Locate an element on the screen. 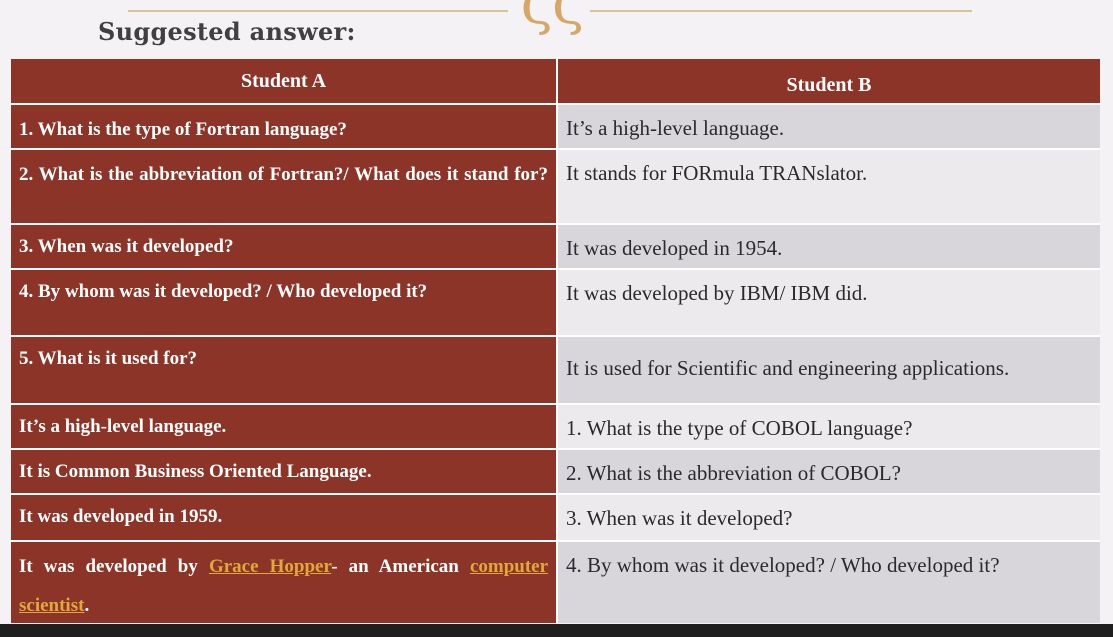 This screenshot has height=637, width=1113. student-a-text: It was developed by is located at coordinates (108, 566).